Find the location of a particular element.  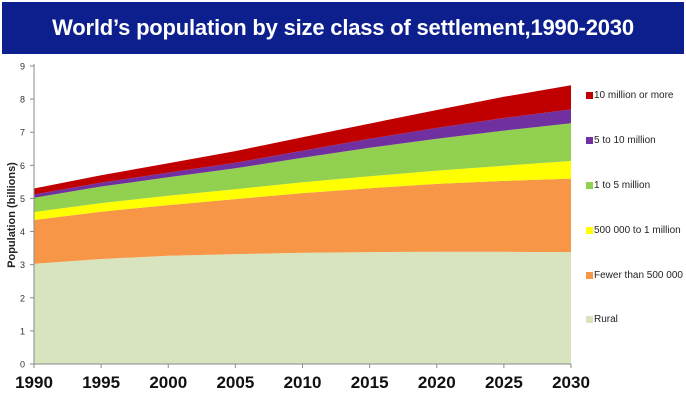

y-tick-label: 5 is located at coordinates (22, 199).